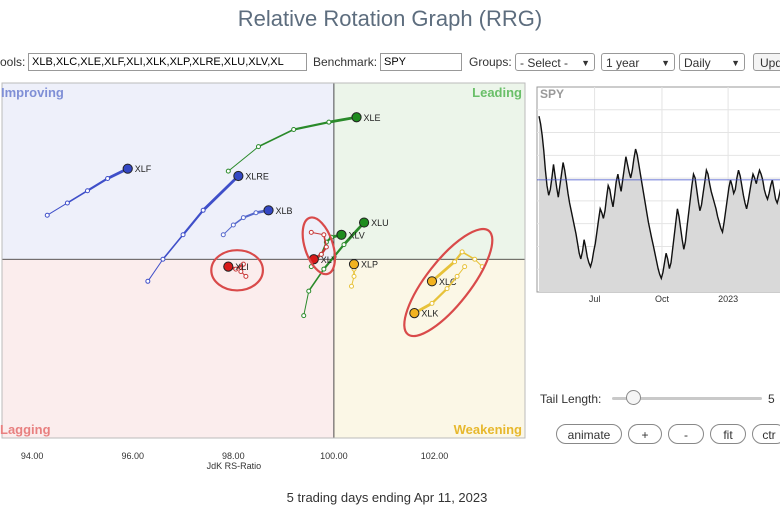 Image resolution: width=780 pixels, height=512 pixels. I want to click on tail-xli: XLI, so click(236, 270).